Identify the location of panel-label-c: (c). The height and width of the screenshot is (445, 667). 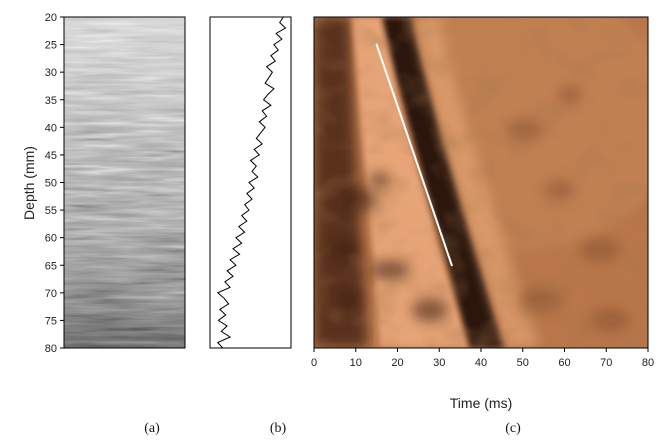
(513, 428).